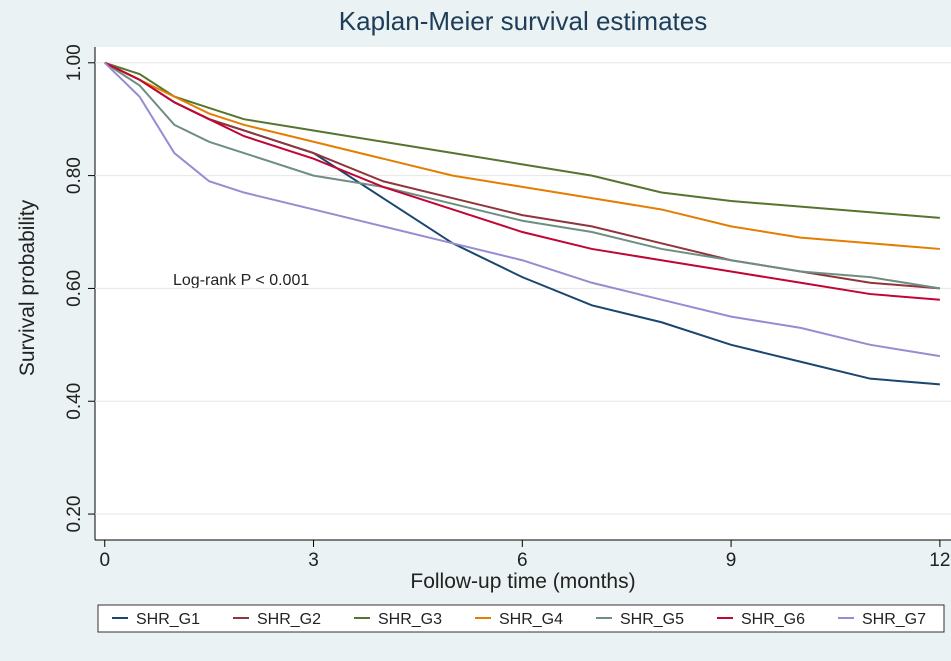 The width and height of the screenshot is (951, 661). I want to click on x-tick-label: 9, so click(731, 560).